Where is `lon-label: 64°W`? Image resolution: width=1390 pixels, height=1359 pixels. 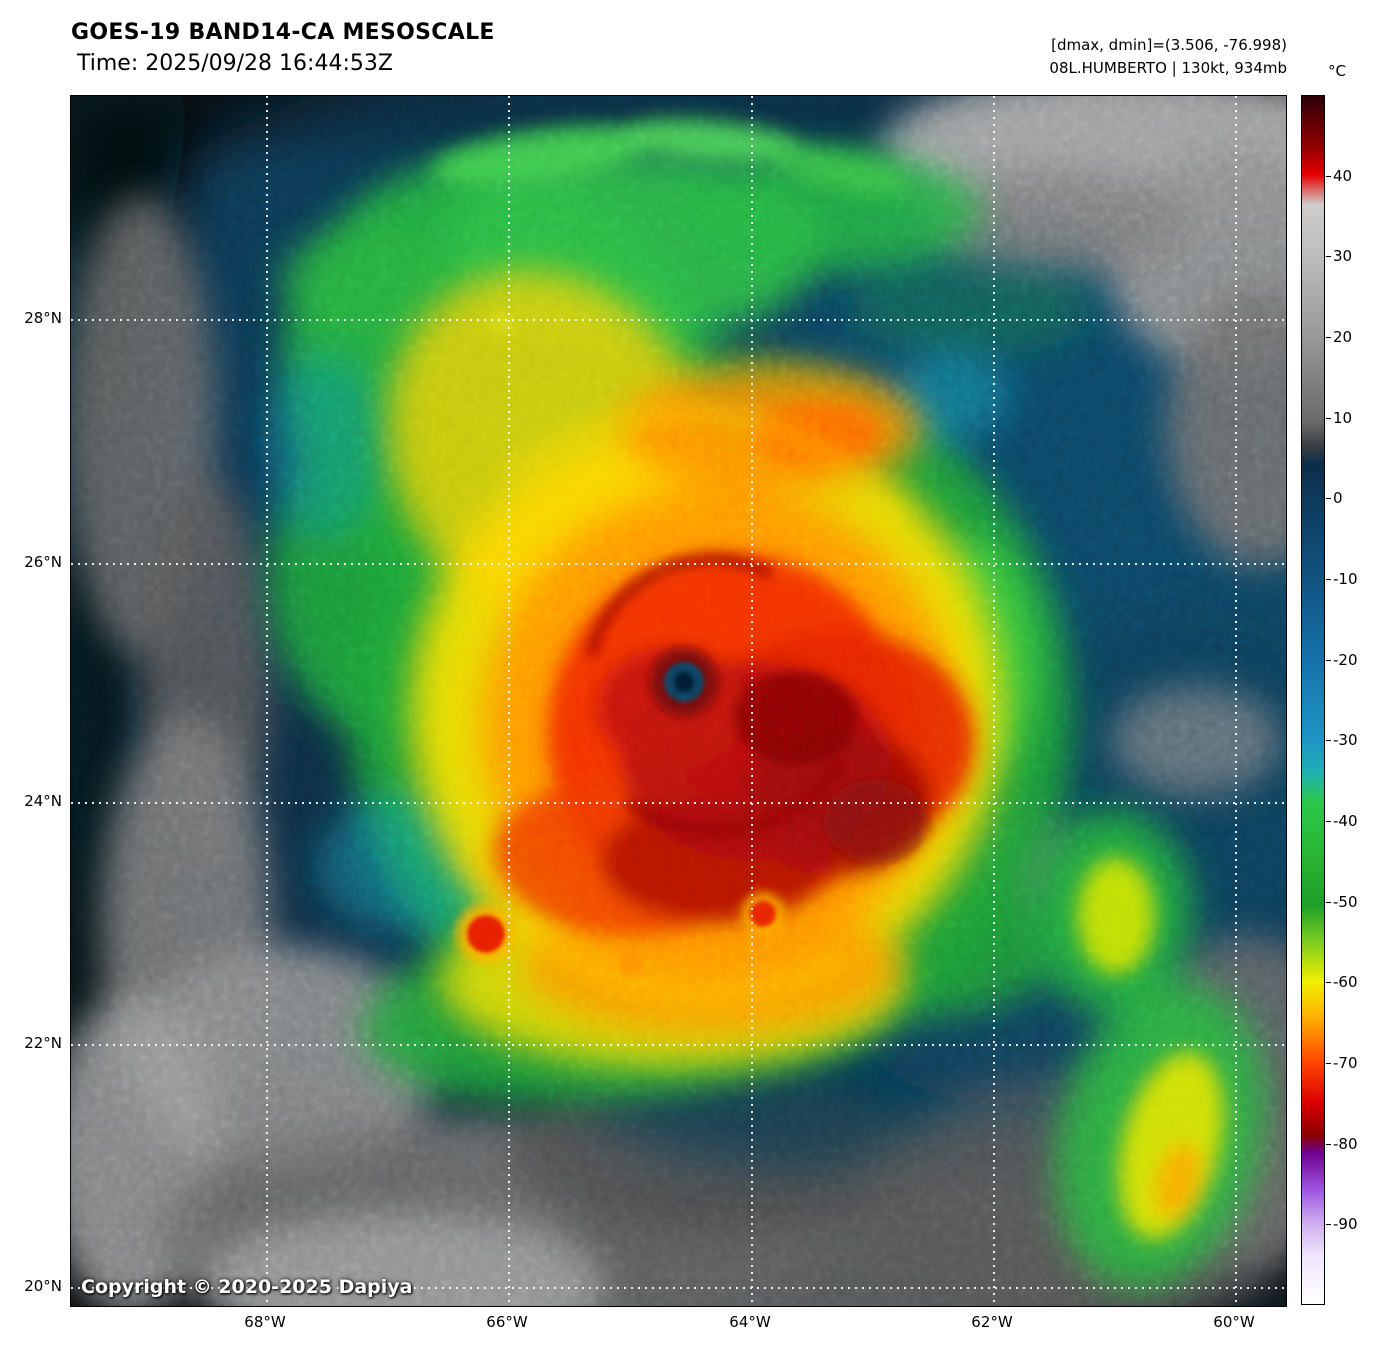 lon-label: 64°W is located at coordinates (750, 1322).